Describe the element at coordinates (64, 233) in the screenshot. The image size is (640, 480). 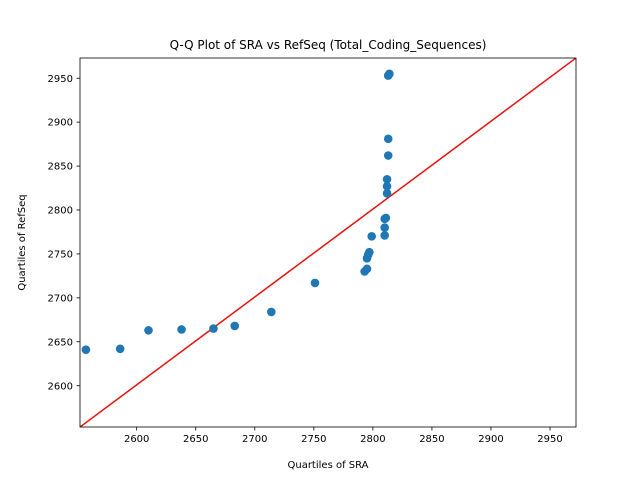
I see `y-axis: 2600 2650 2700 2750 2800 2850 2900 2950` at that location.